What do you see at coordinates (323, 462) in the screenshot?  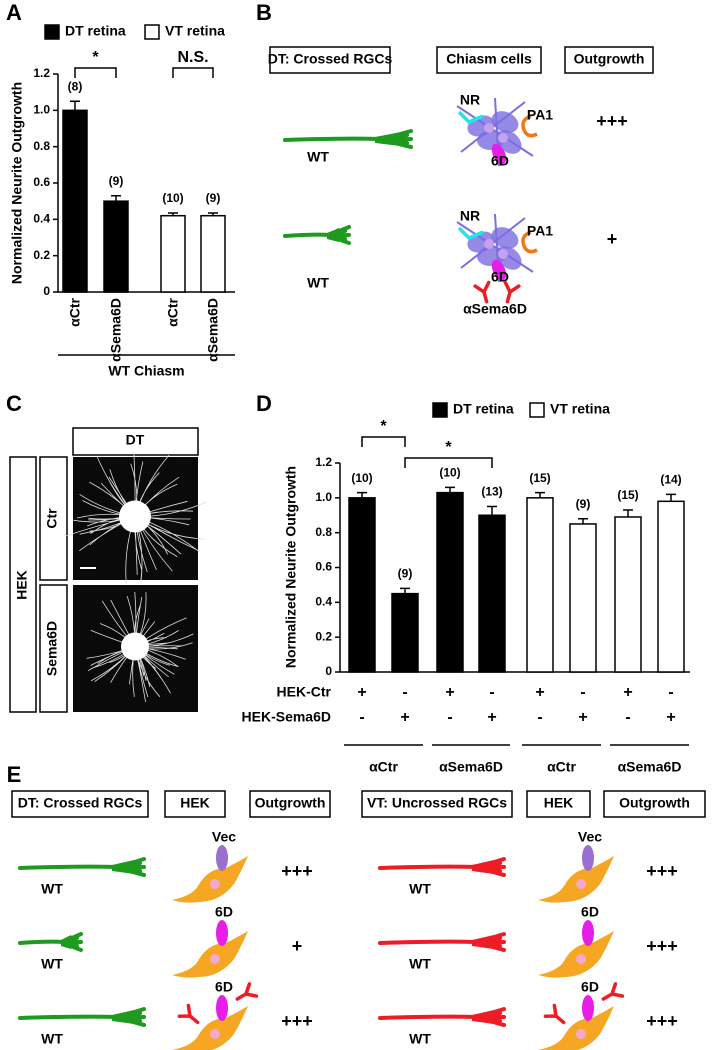 I see `y-tick-label: 1.2` at bounding box center [323, 462].